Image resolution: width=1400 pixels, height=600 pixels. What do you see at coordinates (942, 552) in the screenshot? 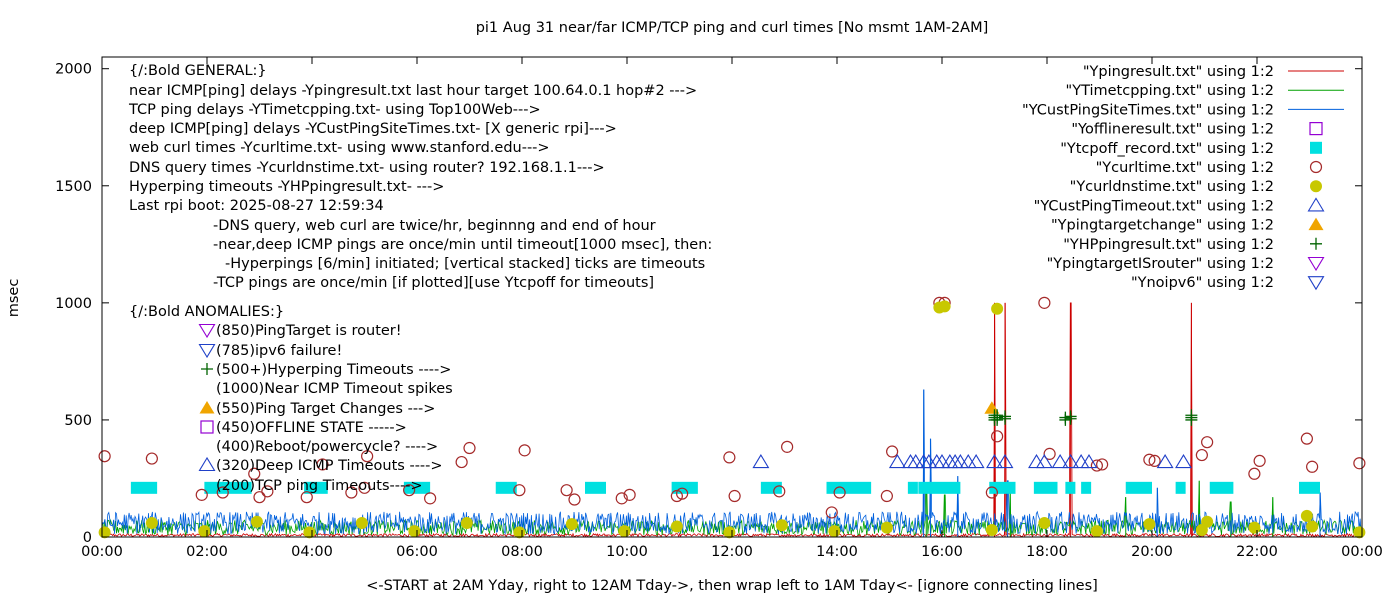
I see `x-tick-label: 16:00` at bounding box center [942, 552].